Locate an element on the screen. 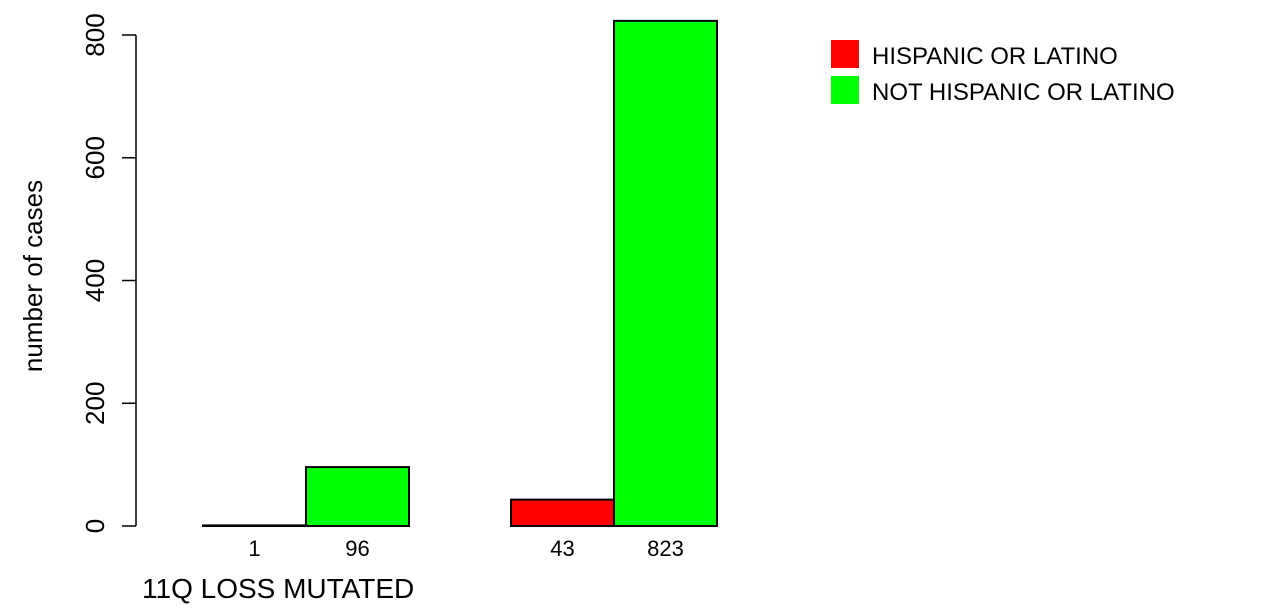 This screenshot has width=1261, height=608. bar-value-label: 823 is located at coordinates (665, 548).